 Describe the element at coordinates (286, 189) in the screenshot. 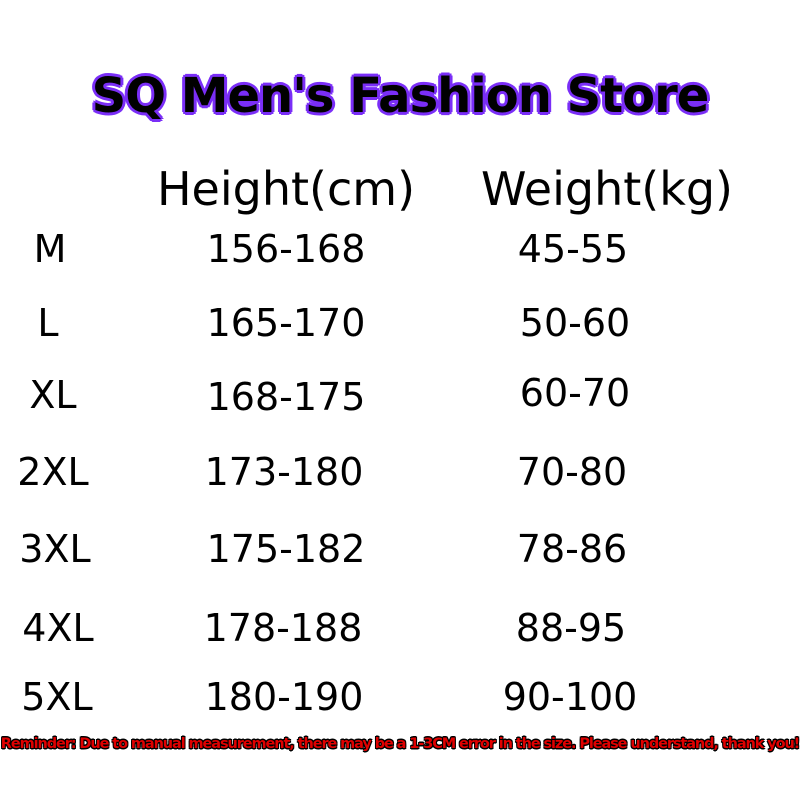

I see `height-header: Height(cm)` at that location.